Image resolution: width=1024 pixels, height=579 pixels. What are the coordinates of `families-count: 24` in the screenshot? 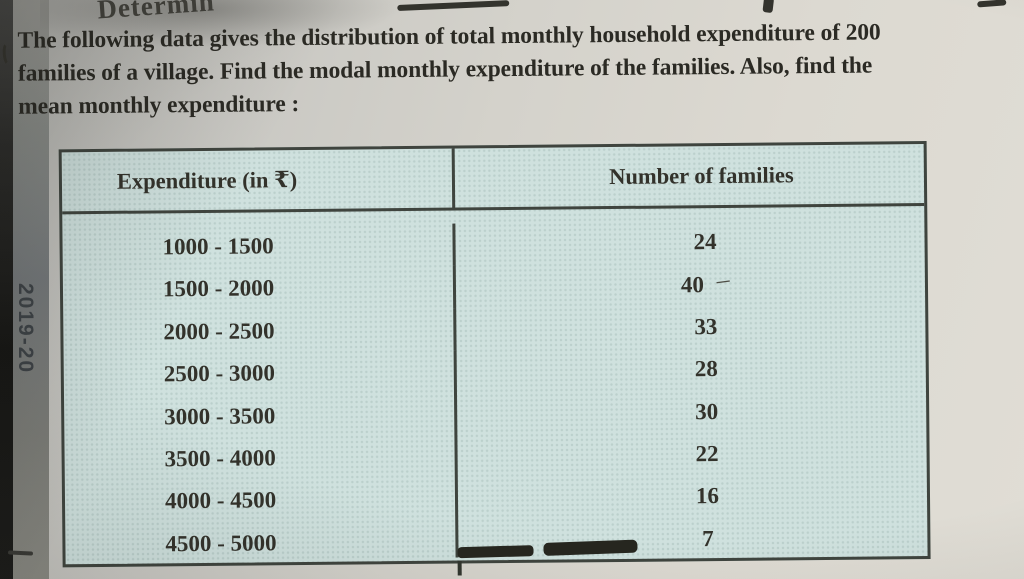 It's located at (705, 242).